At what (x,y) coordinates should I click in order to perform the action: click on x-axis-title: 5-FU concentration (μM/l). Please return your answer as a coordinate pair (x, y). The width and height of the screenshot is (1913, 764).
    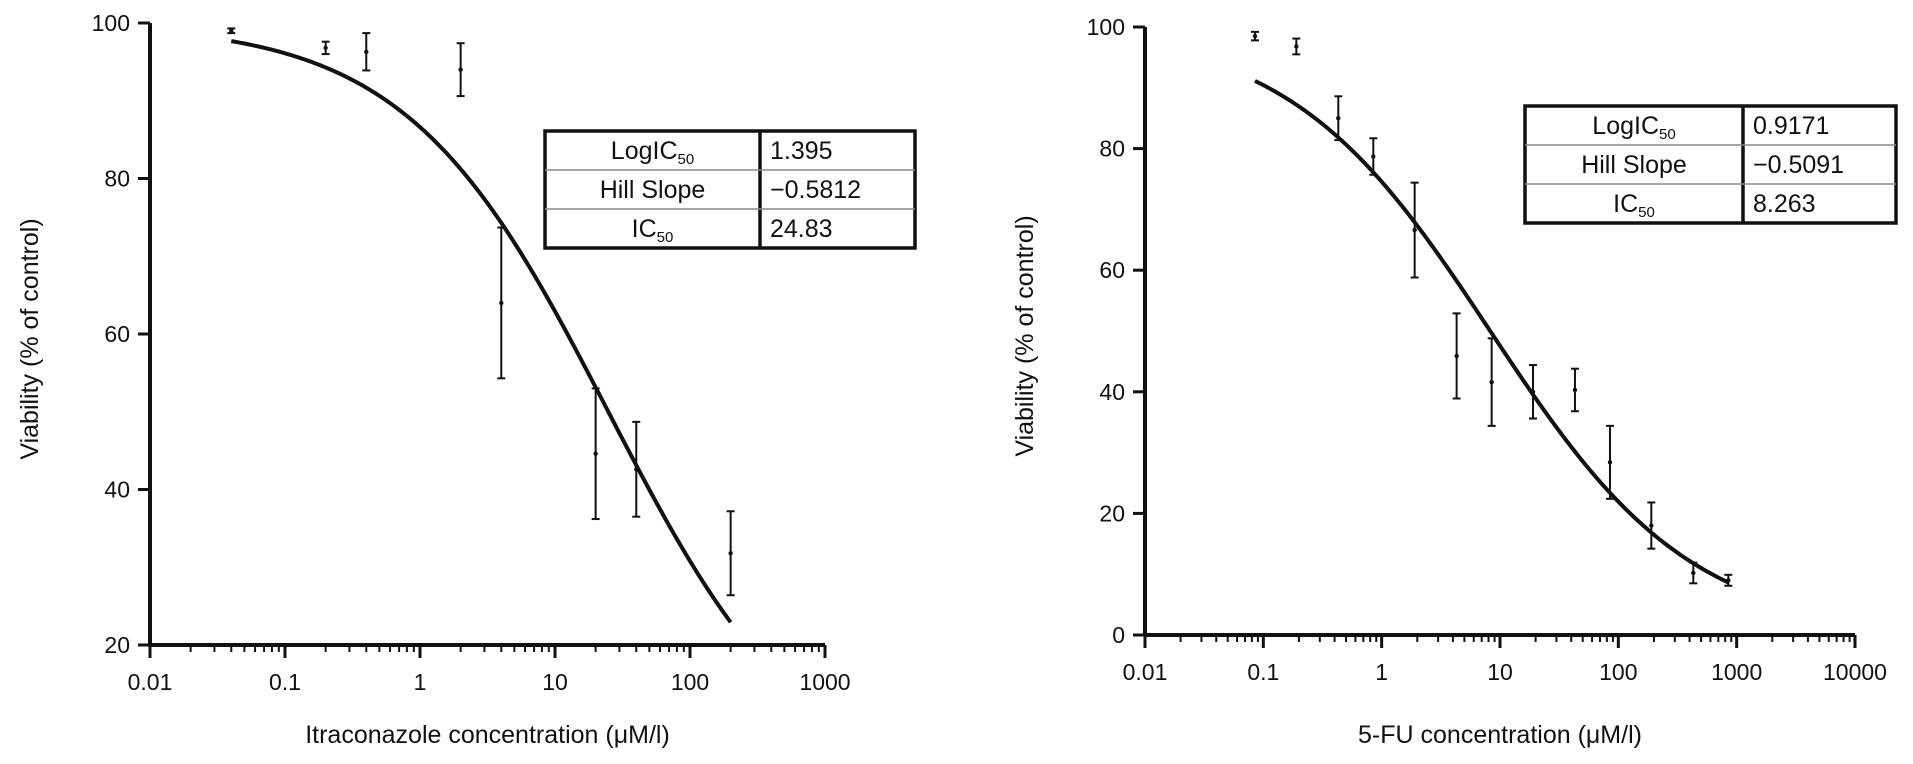
    Looking at the image, I should click on (1500, 735).